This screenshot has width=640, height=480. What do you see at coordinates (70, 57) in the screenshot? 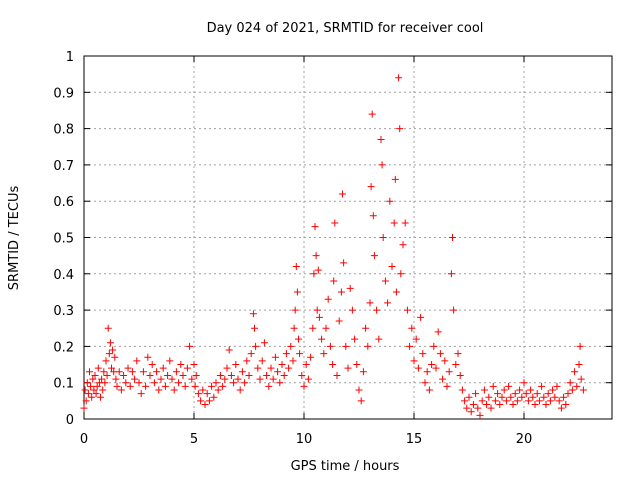
I see `y-tick-label: 1` at bounding box center [70, 57].